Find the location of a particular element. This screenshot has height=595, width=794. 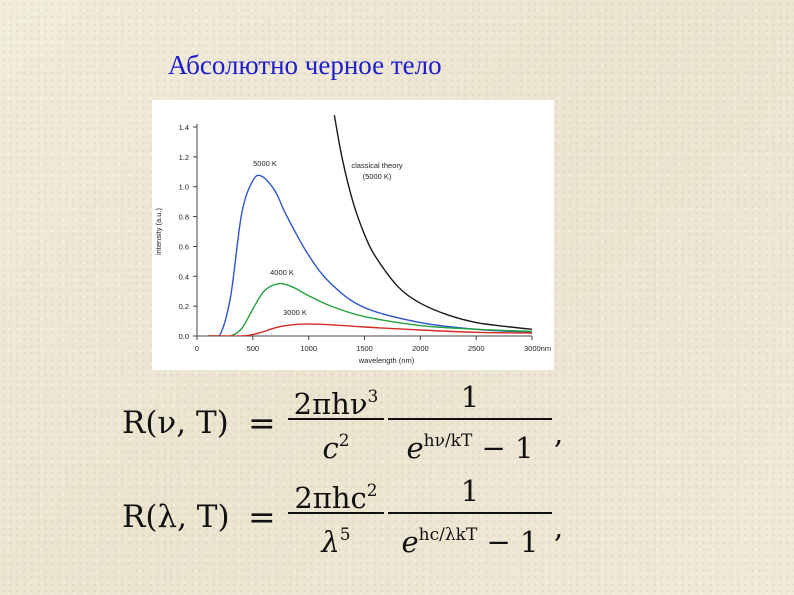

formula-frequency-den2: e is located at coordinates (415, 448).